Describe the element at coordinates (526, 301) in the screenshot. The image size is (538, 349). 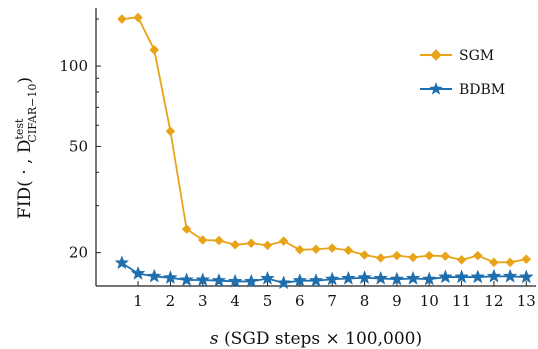
I see `x-tick-label: 13` at that location.